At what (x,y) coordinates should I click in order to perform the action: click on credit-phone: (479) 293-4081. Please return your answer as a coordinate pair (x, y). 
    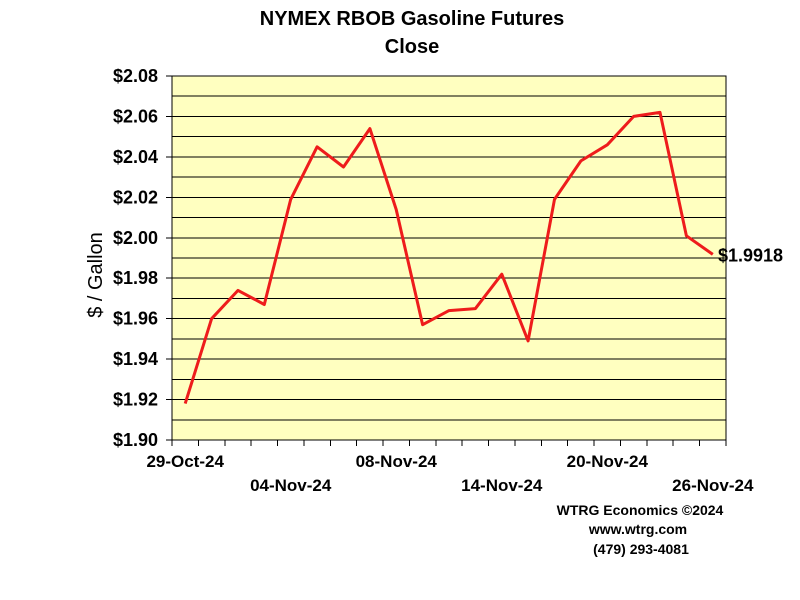
    Looking at the image, I should click on (641, 549).